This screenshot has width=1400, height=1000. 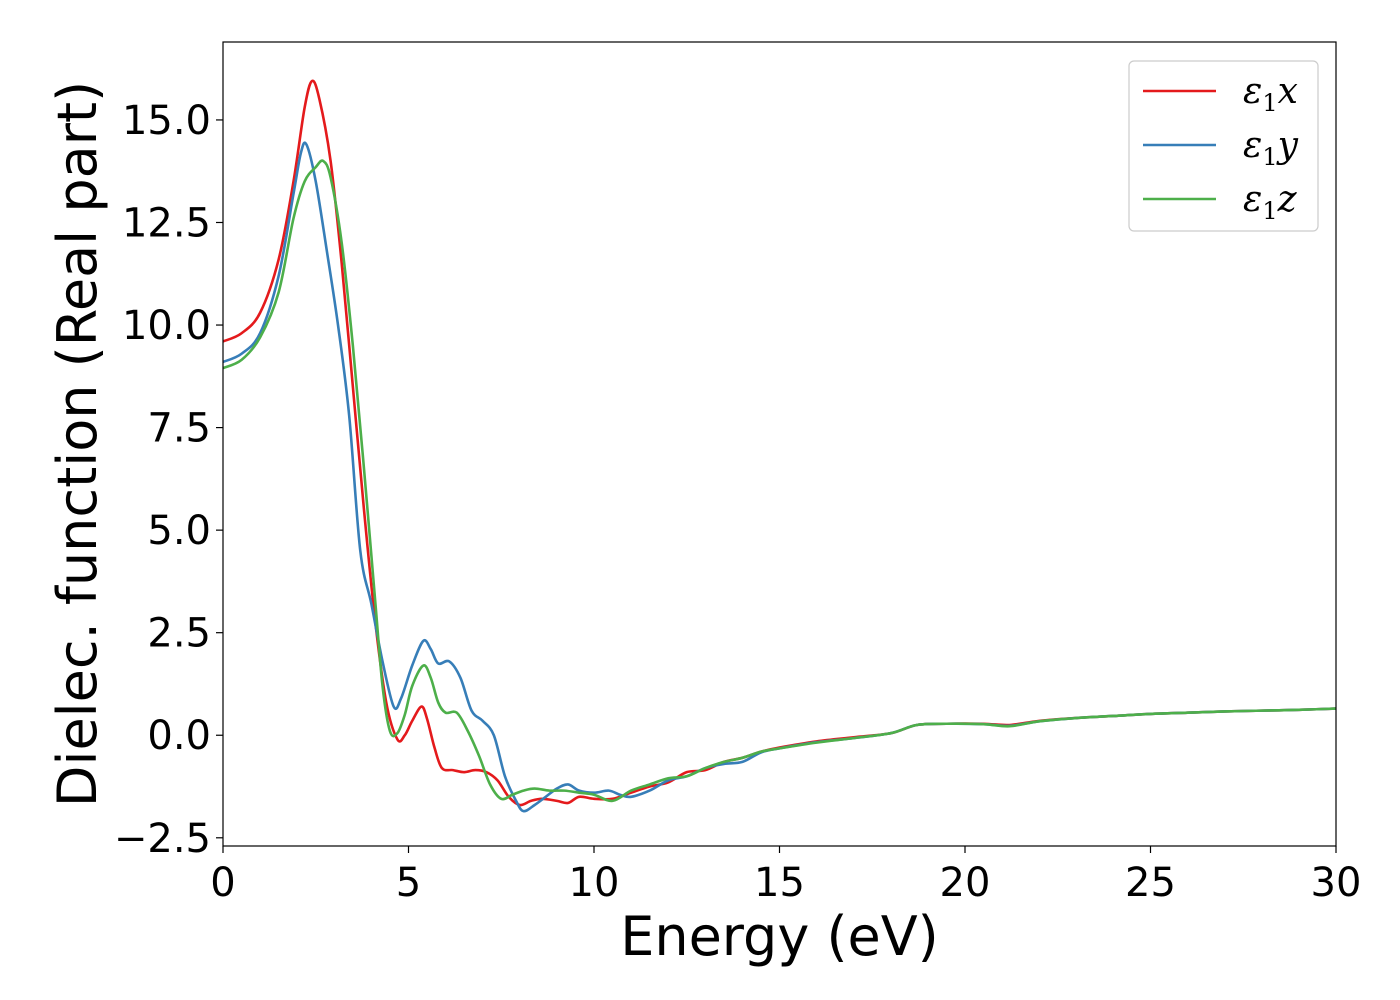 What do you see at coordinates (166, 121) in the screenshot?
I see `y-tick-label: 15.0` at bounding box center [166, 121].